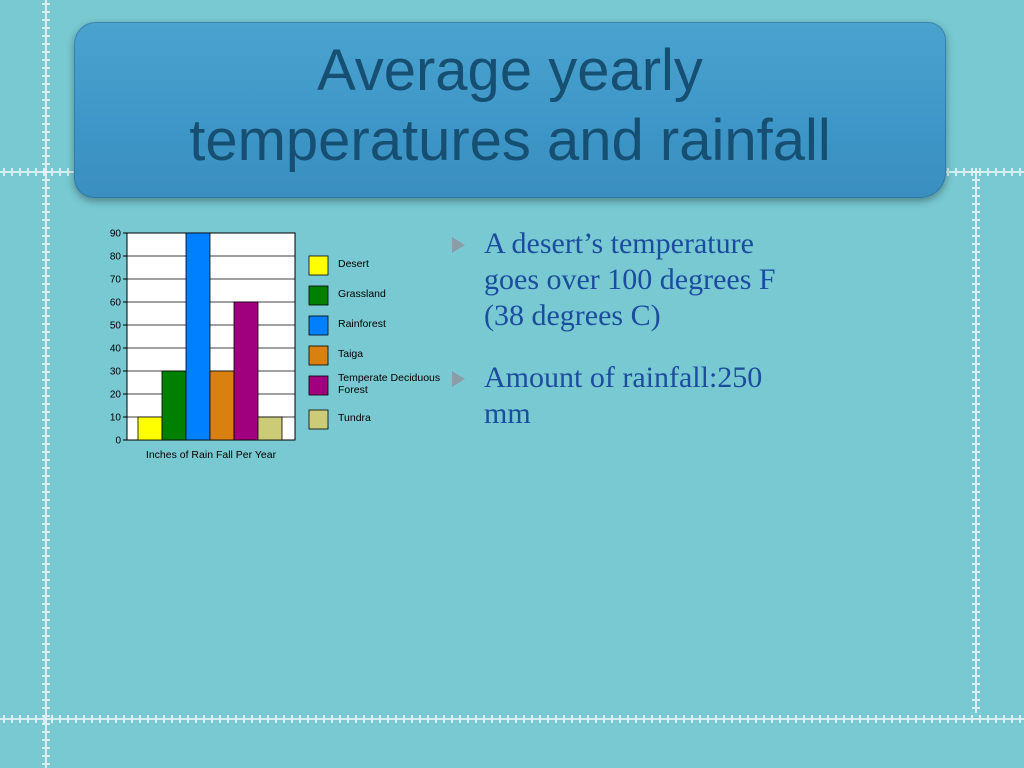 This screenshot has width=1024, height=768. I want to click on legend-label-line: Temperate Deciduous, so click(389, 378).